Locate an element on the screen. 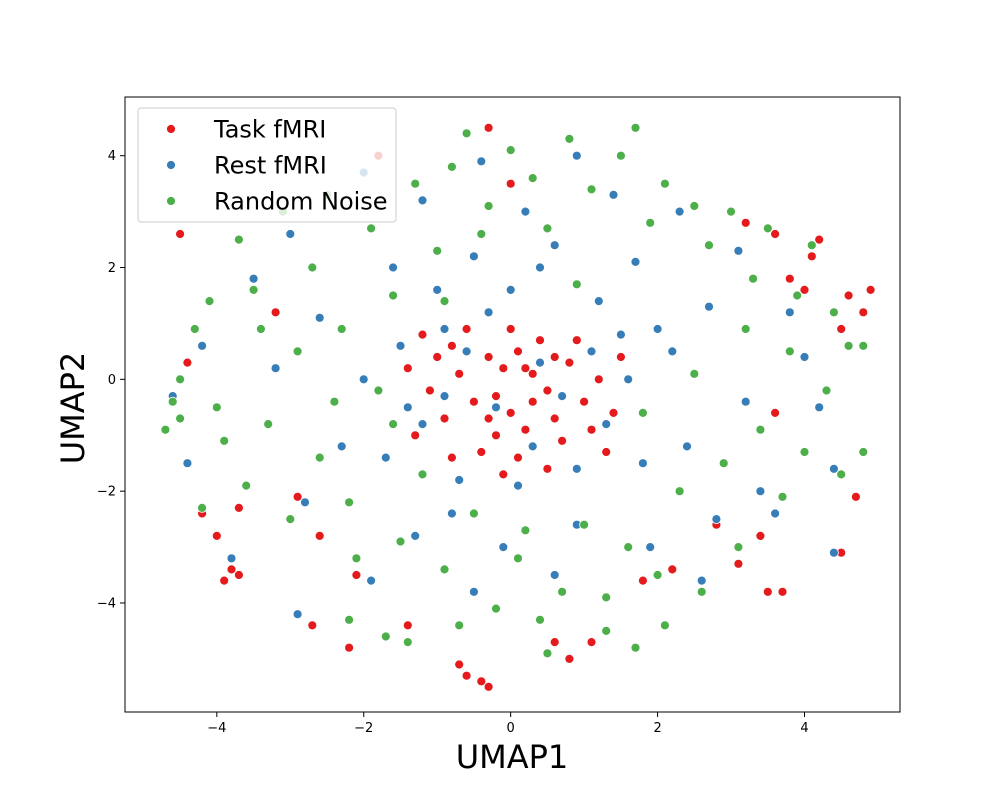 Image resolution: width=1000 pixels, height=800 pixels. legend-box is located at coordinates (267, 165).